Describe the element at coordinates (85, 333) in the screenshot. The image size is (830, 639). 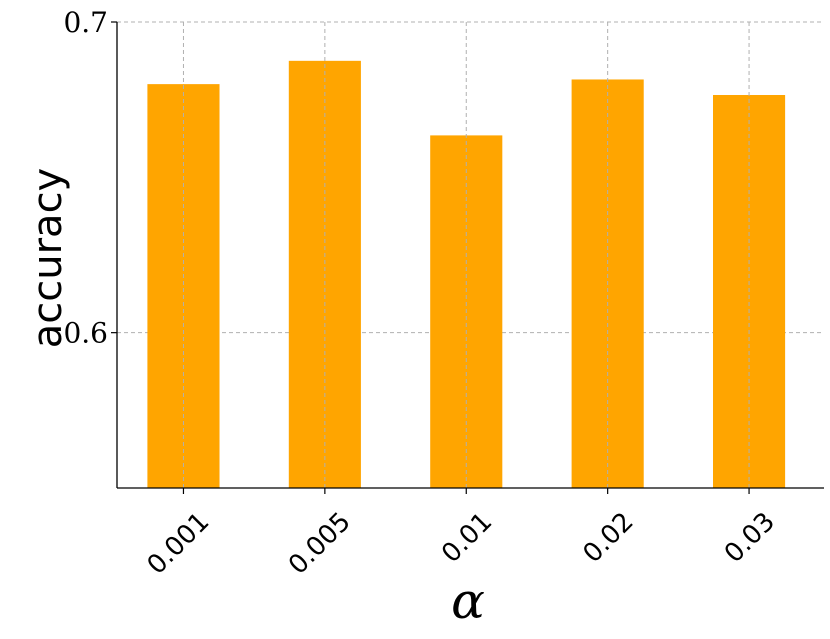
I see `y-tick-label: 0.6` at that location.